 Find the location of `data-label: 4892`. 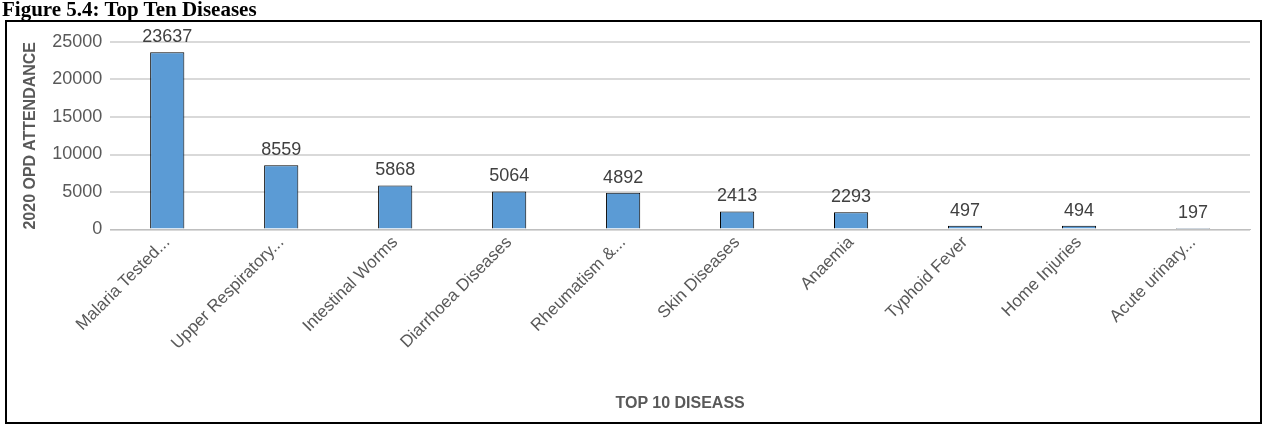

data-label: 4892 is located at coordinates (623, 176).